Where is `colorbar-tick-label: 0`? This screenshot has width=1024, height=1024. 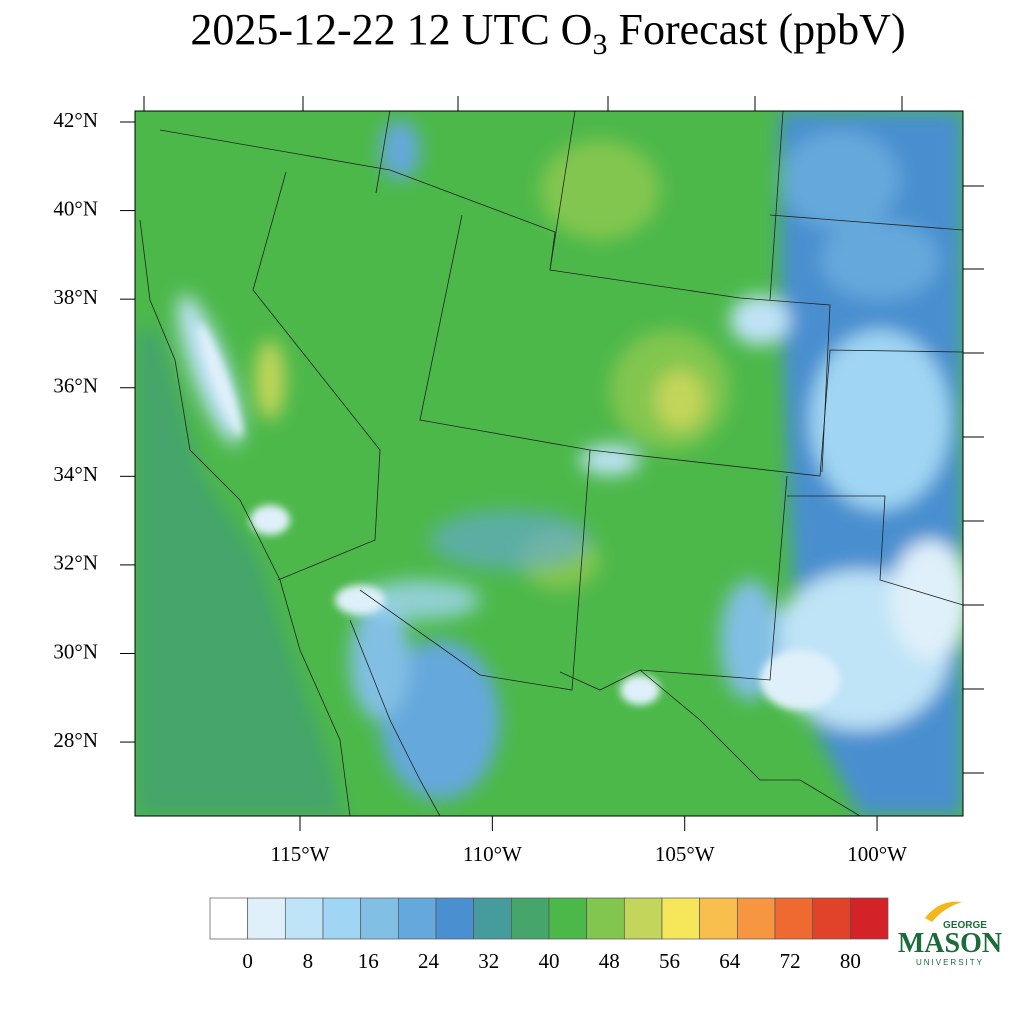 colorbar-tick-label: 0 is located at coordinates (247, 961).